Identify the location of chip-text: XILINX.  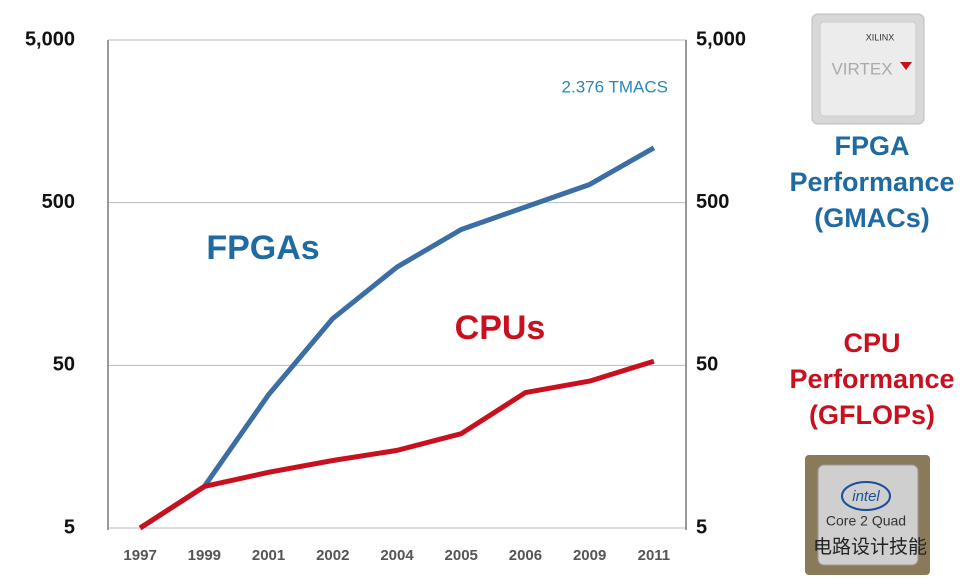
(880, 37).